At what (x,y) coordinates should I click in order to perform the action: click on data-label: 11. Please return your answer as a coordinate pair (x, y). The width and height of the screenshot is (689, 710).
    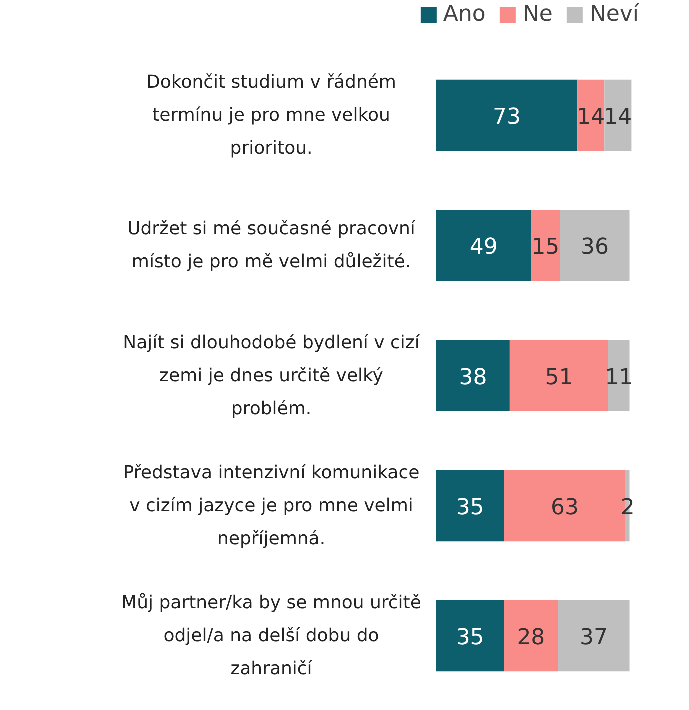
    Looking at the image, I should click on (619, 377).